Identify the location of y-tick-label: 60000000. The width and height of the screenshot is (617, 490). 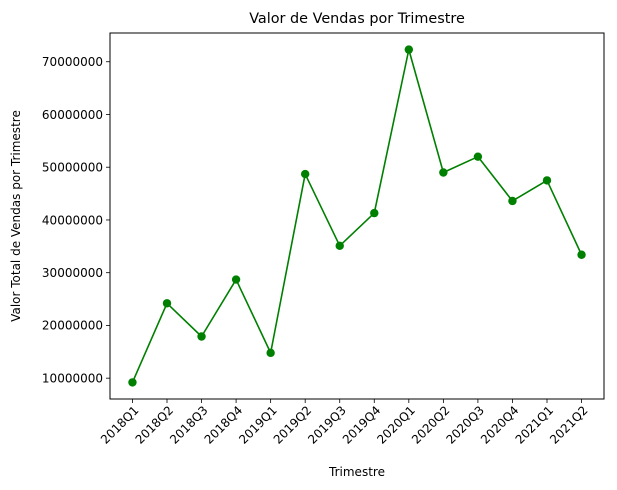
(72, 115).